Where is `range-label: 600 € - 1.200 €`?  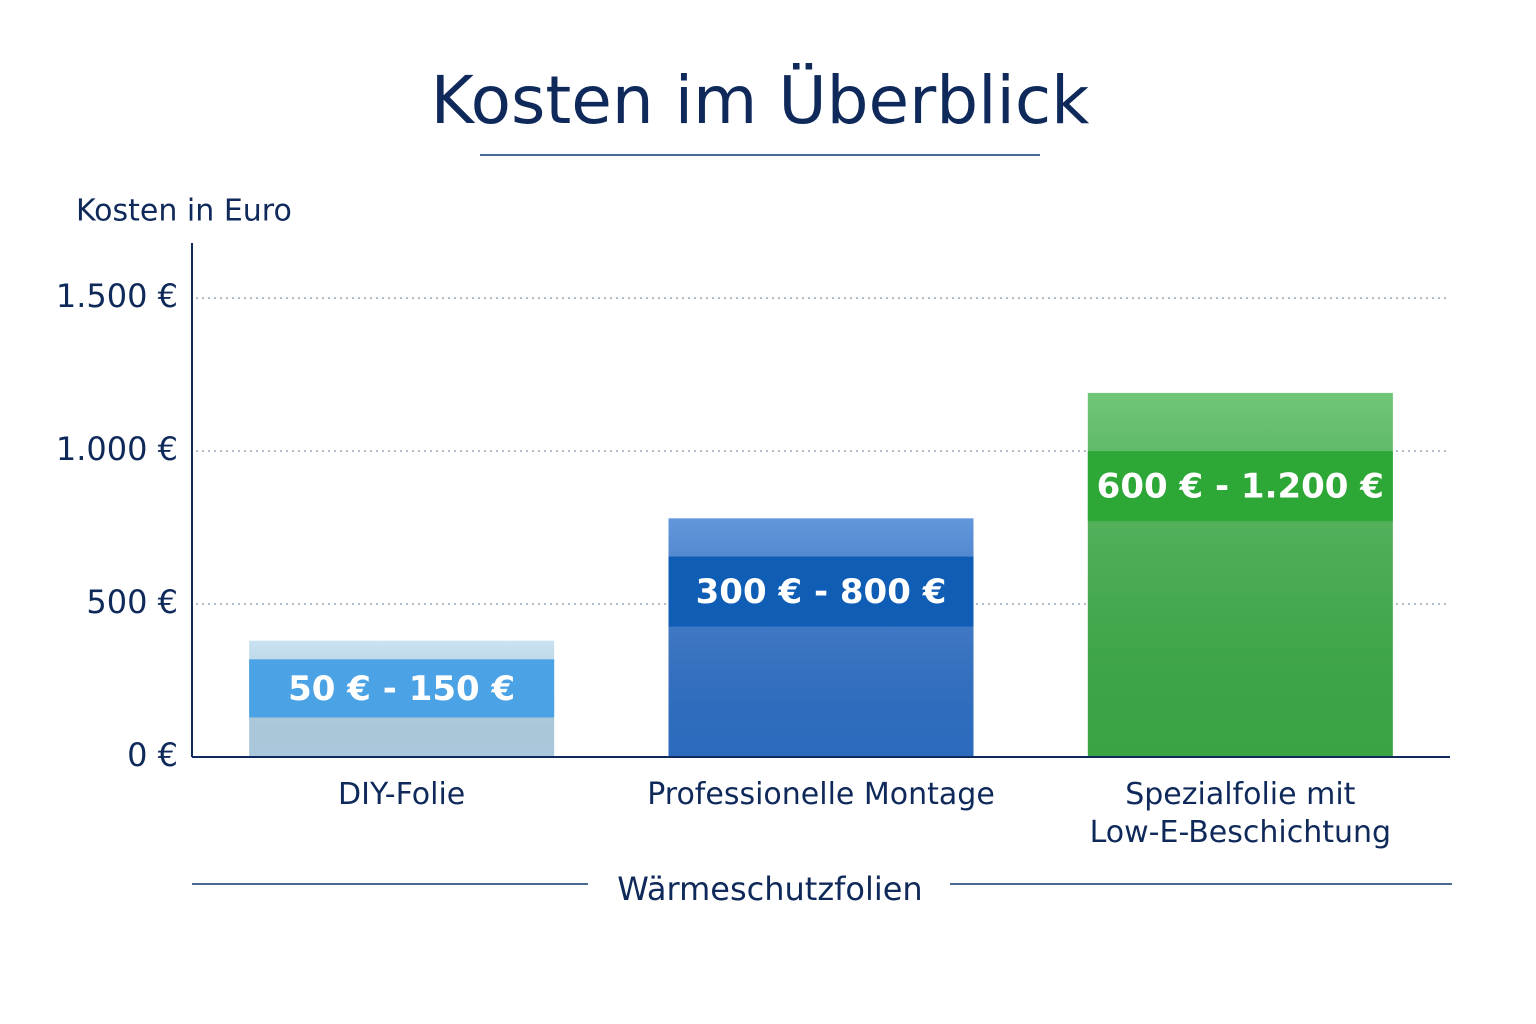 range-label: 600 € - 1.200 € is located at coordinates (1240, 487).